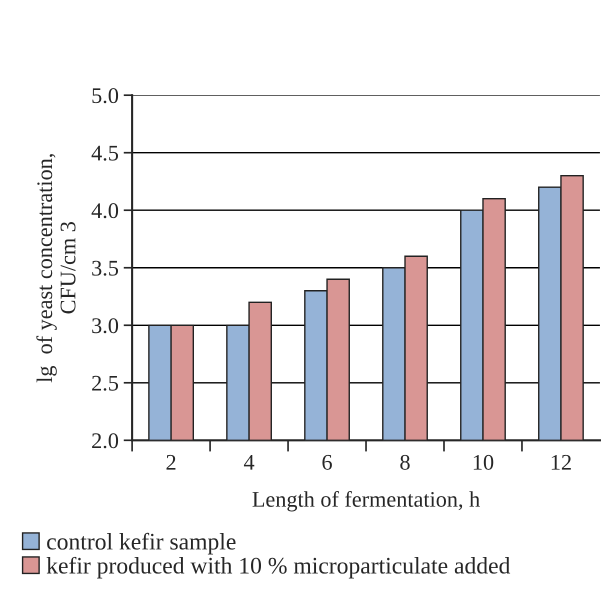  What do you see at coordinates (105, 210) in the screenshot?
I see `y-tick-label: 4.0` at bounding box center [105, 210].